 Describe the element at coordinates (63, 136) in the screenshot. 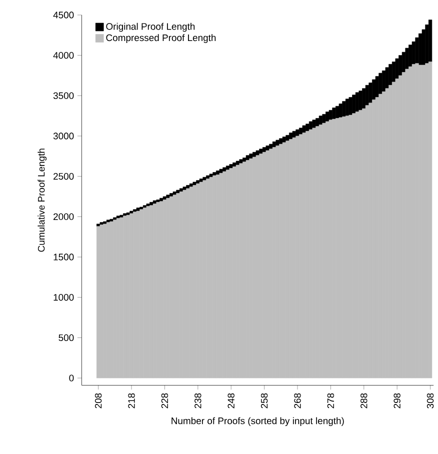

I see `y-tick-label: 3000` at that location.